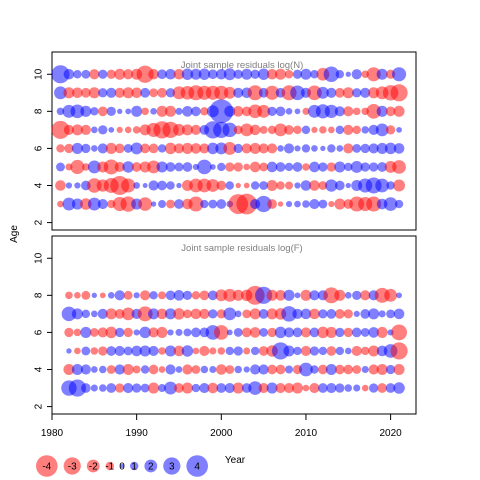  I want to click on bubble-age-7-year-2000, so click(221, 314).